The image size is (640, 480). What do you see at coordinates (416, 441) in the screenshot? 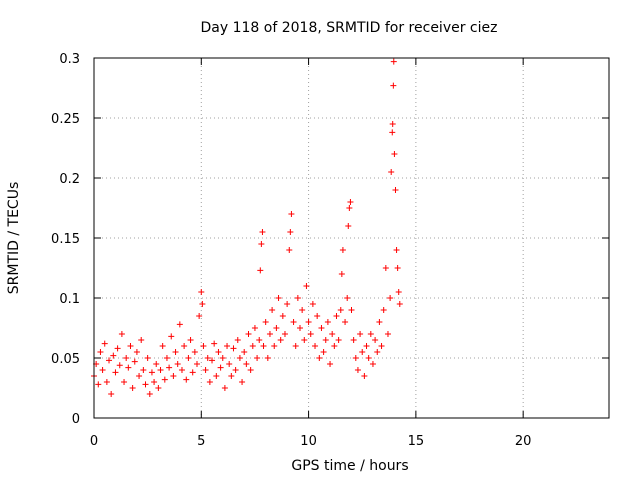
I see `x-tick-label: 15` at bounding box center [416, 441].